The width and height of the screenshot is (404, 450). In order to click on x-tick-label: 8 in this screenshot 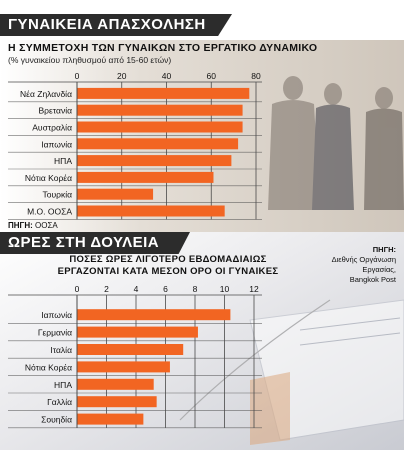, I will do `click(195, 289)`.